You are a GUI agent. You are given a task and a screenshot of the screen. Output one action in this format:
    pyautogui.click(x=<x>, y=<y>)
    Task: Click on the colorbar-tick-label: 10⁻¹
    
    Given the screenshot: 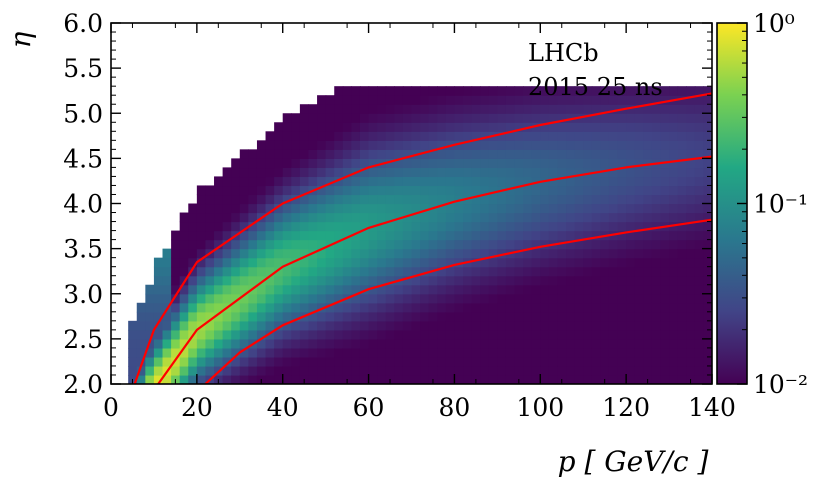 What is the action you would take?
    pyautogui.click(x=780, y=204)
    